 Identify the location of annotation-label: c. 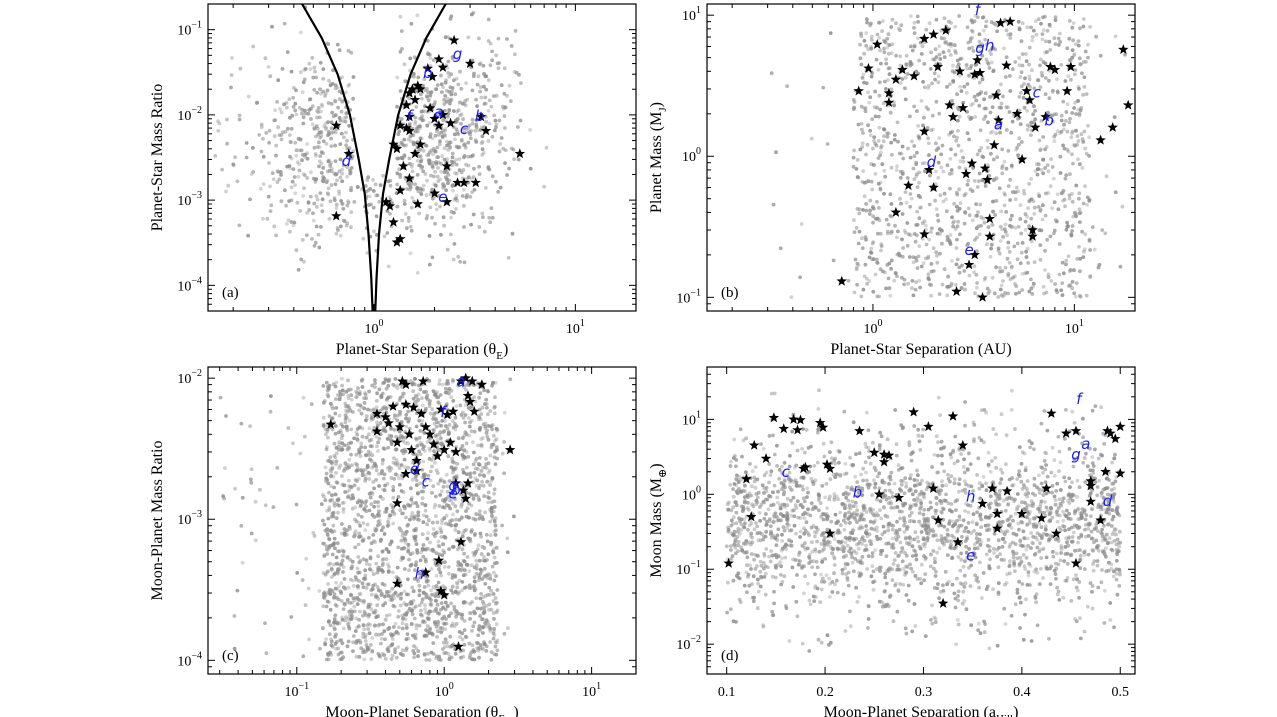
(426, 482).